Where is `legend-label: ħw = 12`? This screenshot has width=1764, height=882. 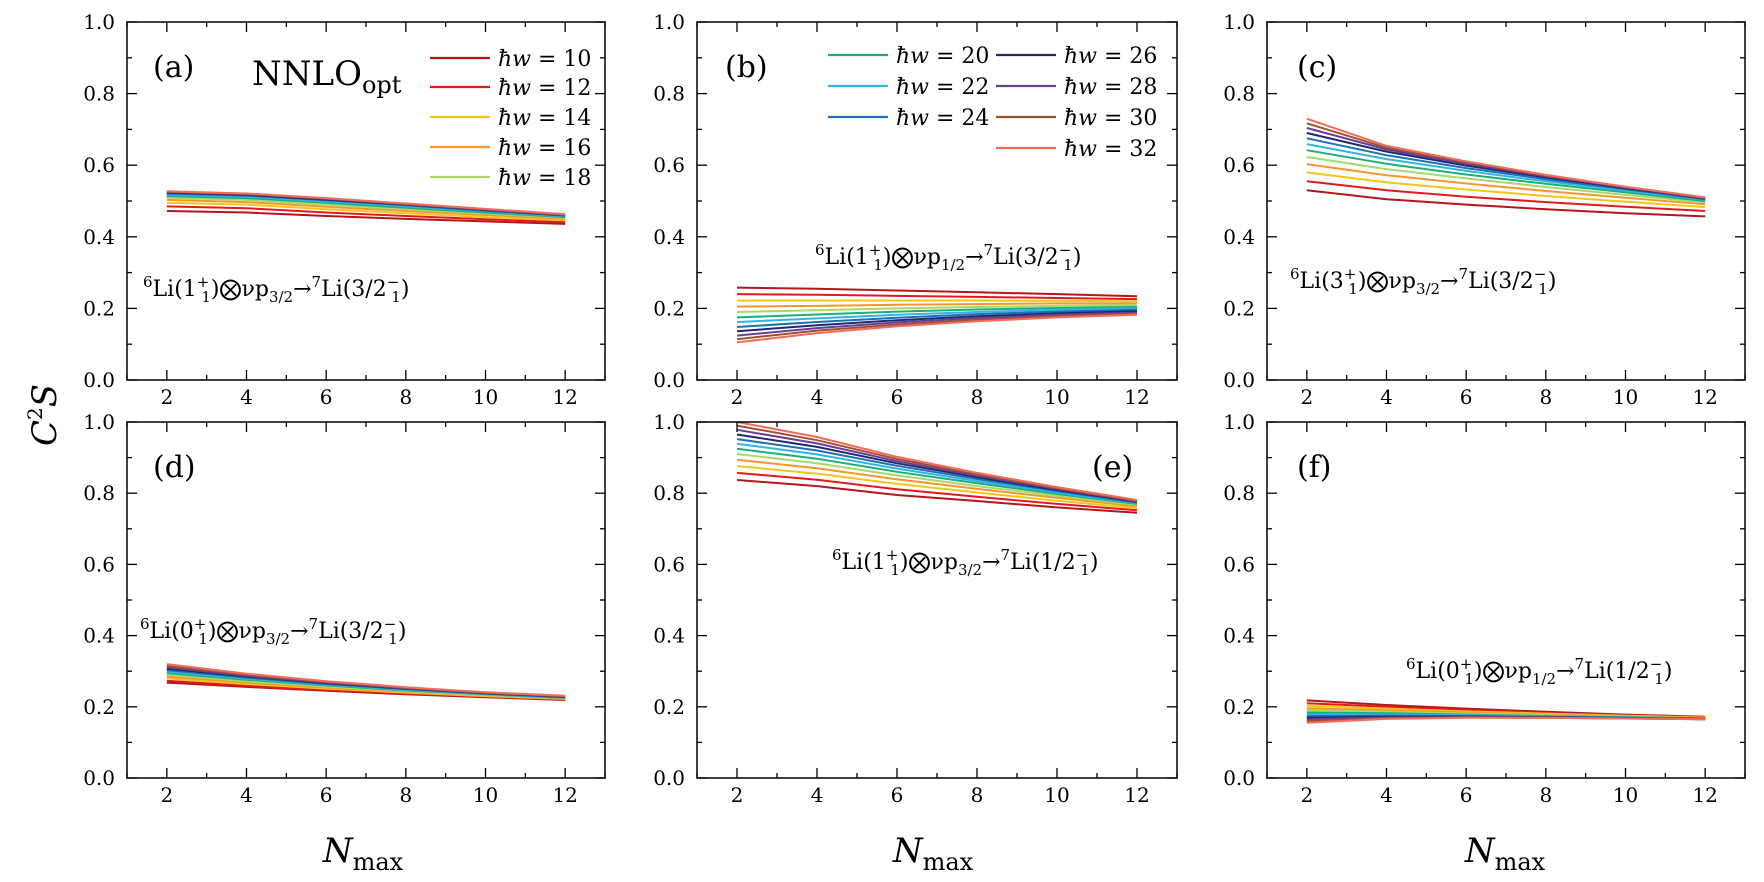 legend-label: ħw = 12 is located at coordinates (544, 88).